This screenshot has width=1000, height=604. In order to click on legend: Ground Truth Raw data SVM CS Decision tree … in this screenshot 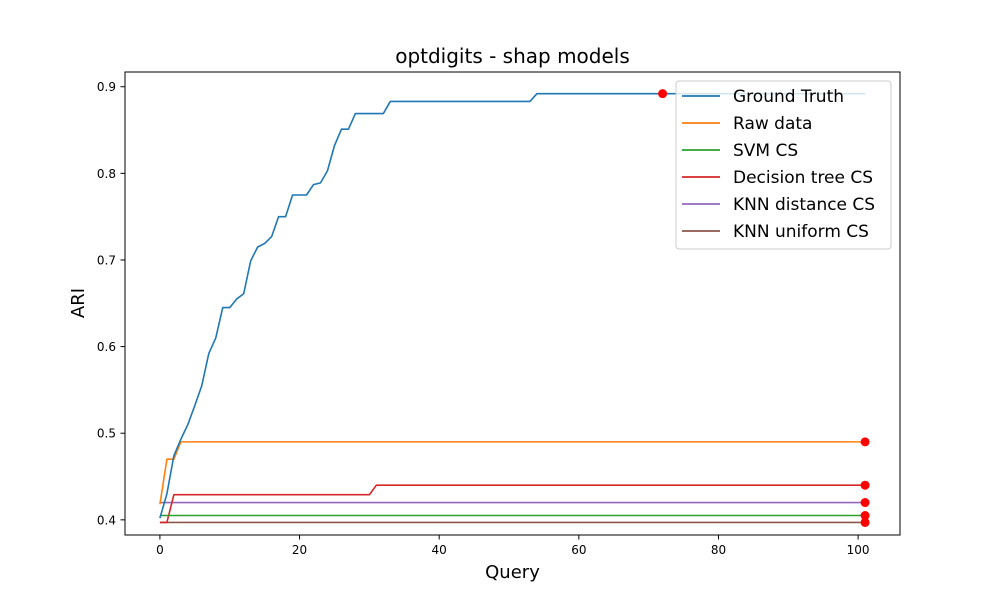, I will do `click(783, 165)`.